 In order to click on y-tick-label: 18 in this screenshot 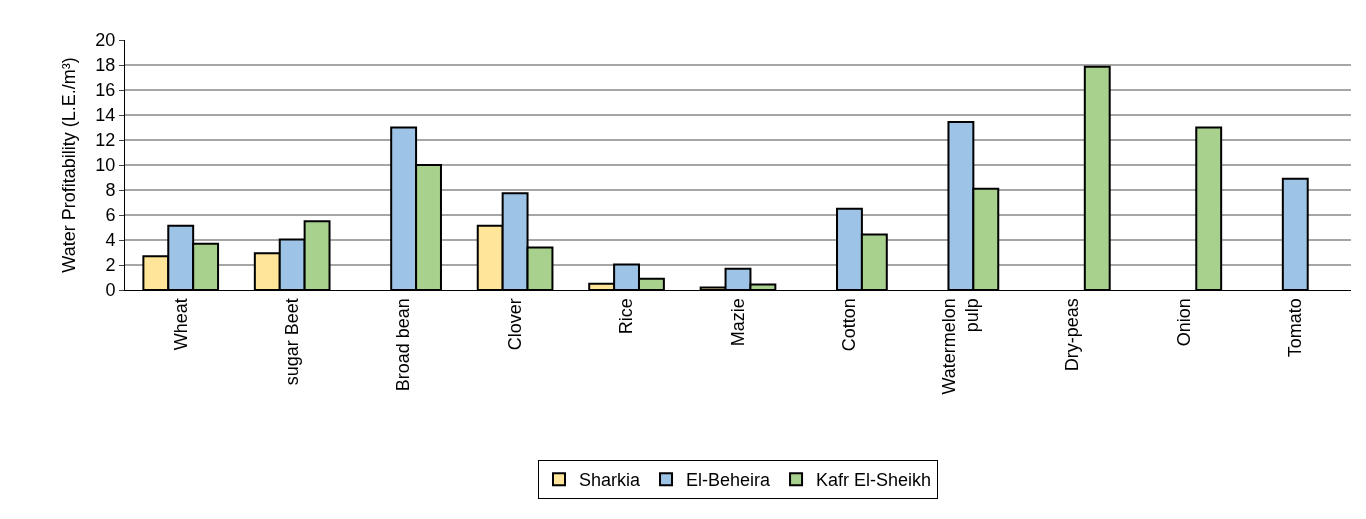, I will do `click(105, 65)`.